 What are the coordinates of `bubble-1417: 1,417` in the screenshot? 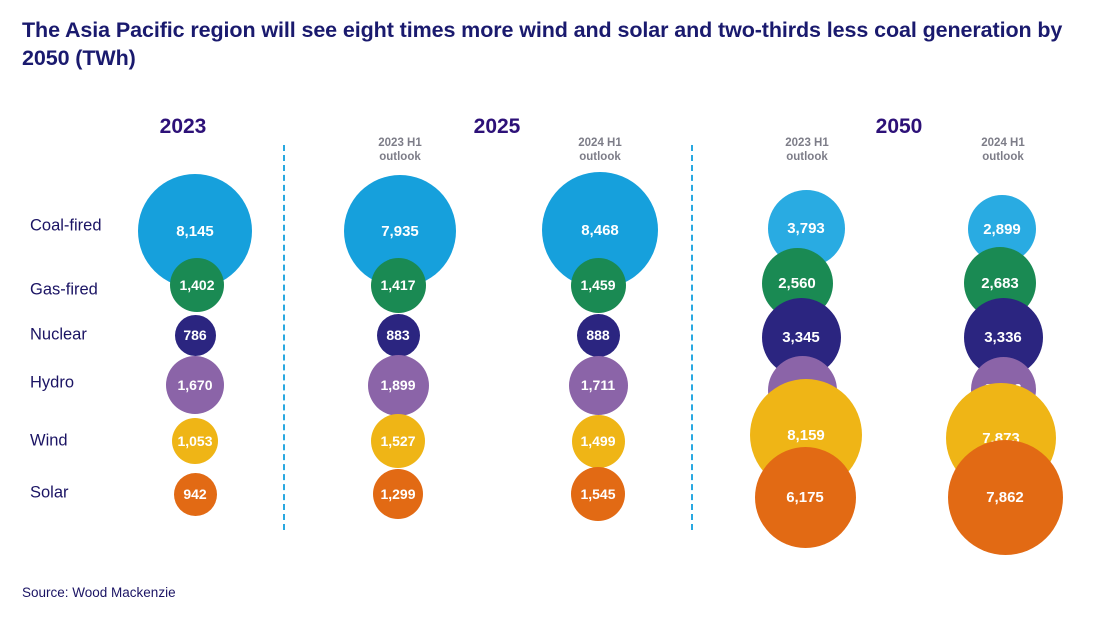 It's located at (398, 285).